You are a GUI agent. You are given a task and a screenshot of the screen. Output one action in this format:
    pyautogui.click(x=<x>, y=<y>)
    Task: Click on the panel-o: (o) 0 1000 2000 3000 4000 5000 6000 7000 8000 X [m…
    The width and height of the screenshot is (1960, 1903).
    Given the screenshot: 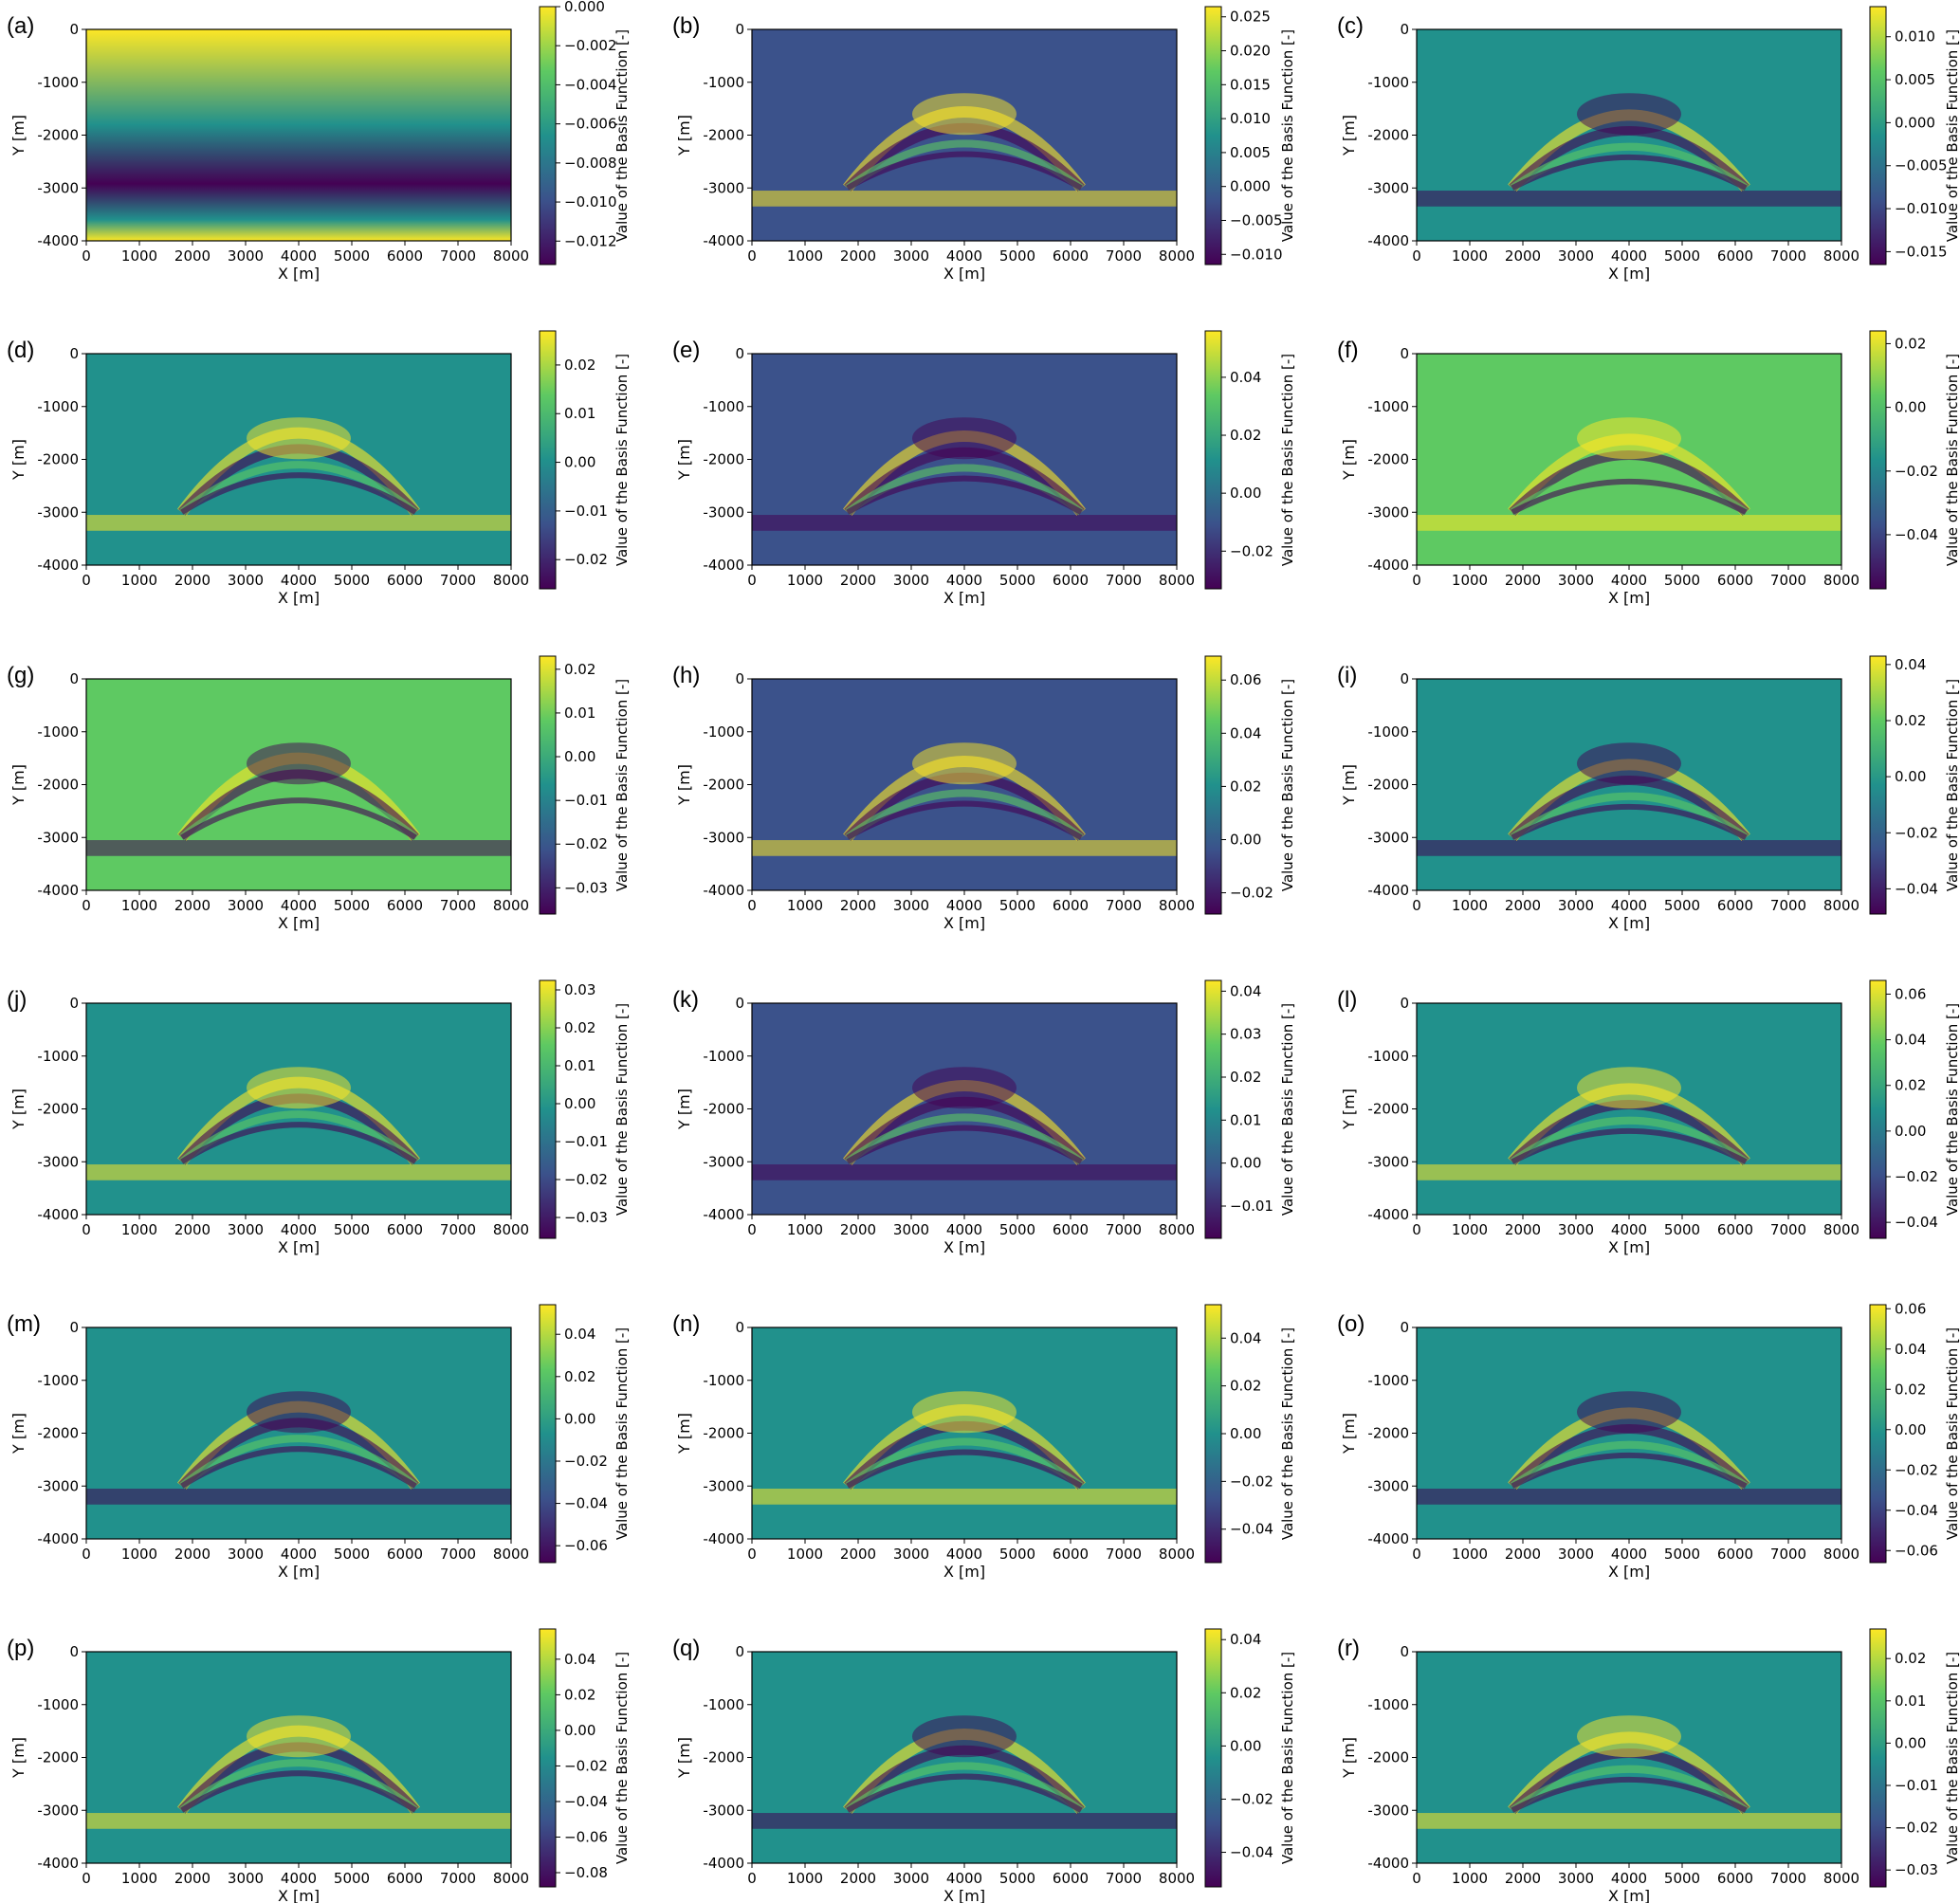 What is the action you would take?
    pyautogui.click(x=1648, y=1440)
    